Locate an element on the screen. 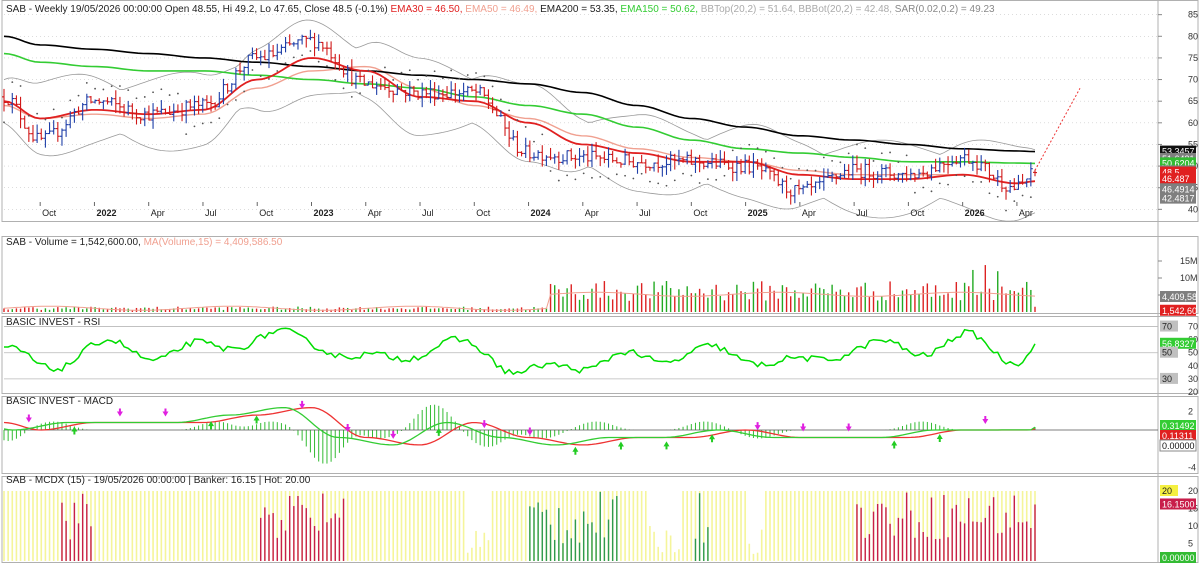 This screenshot has height=563, width=1200. mcdx-value-badges: 20 16.1500 0.00000 is located at coordinates (1178, 524).